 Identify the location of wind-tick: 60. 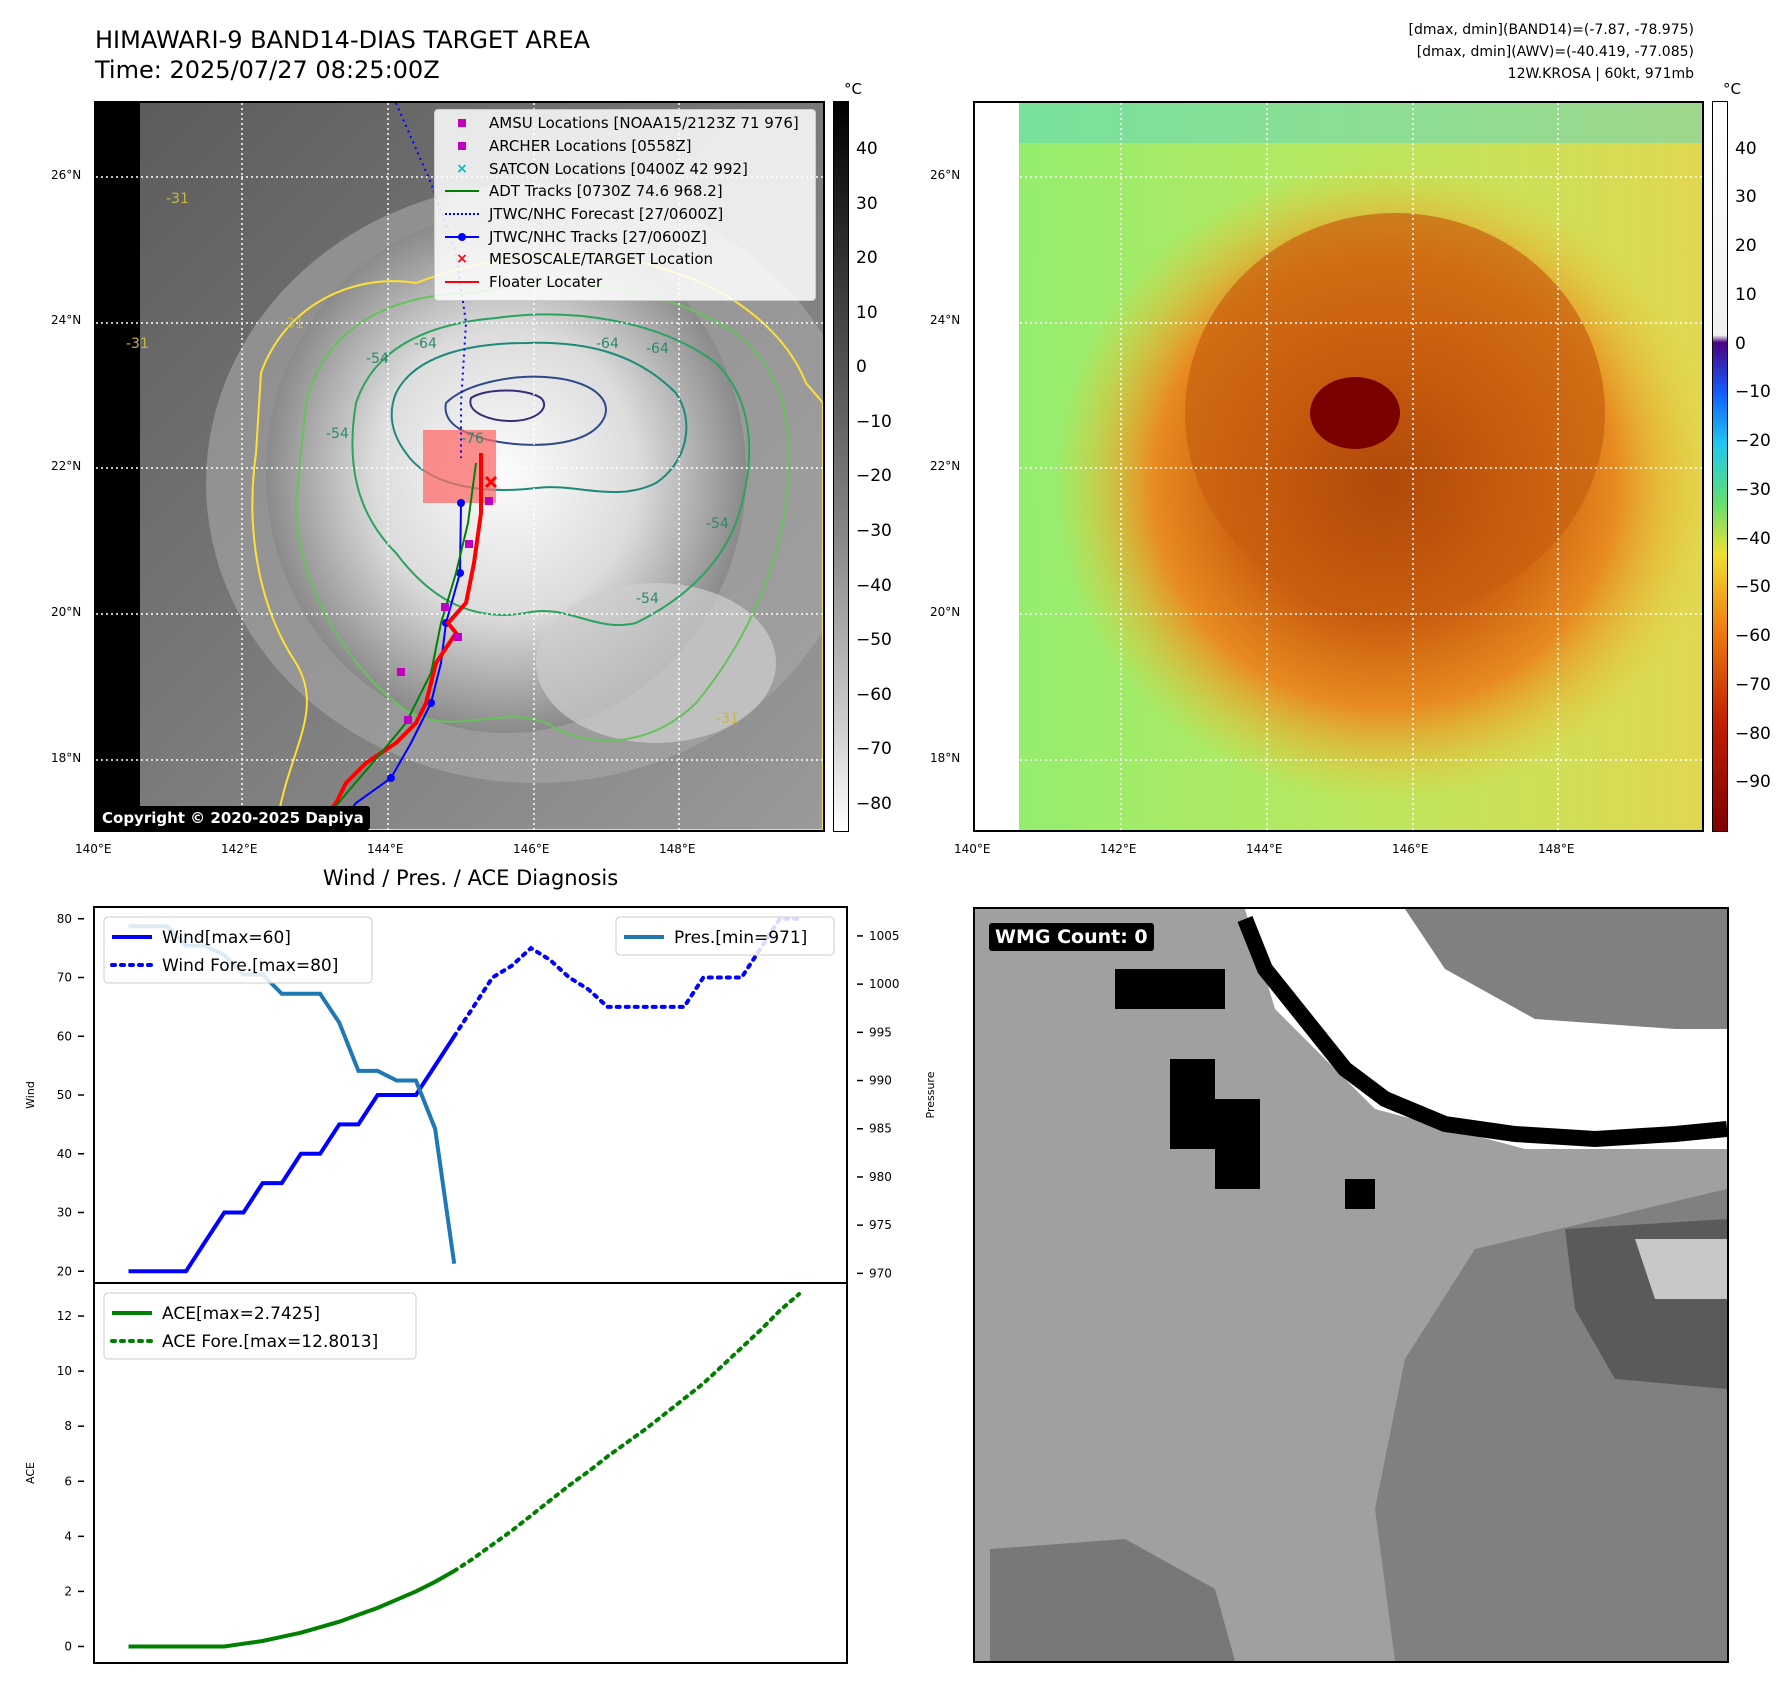
(64, 1036).